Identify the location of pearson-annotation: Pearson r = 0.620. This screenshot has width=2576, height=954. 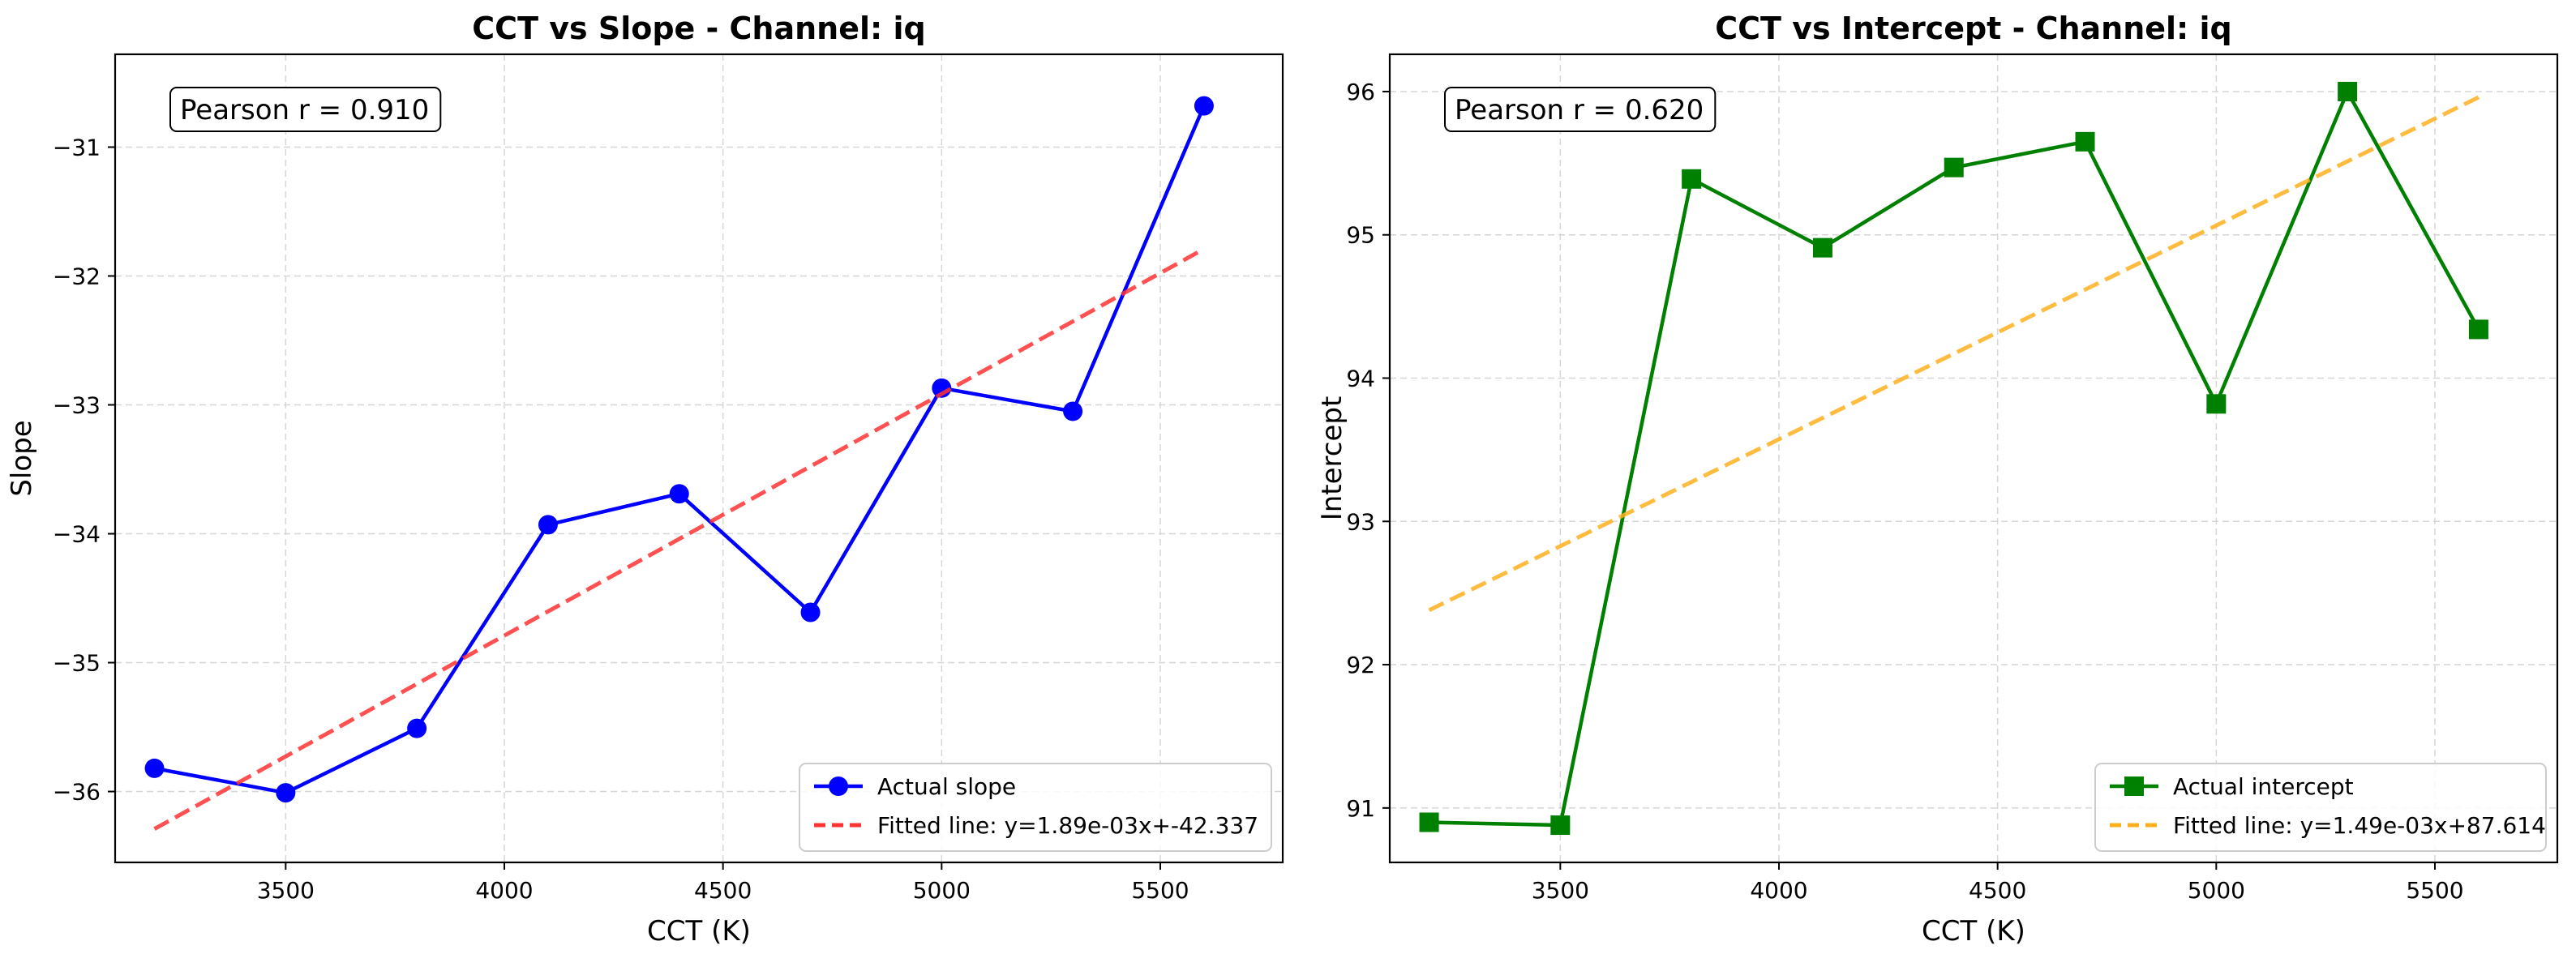
(1579, 110).